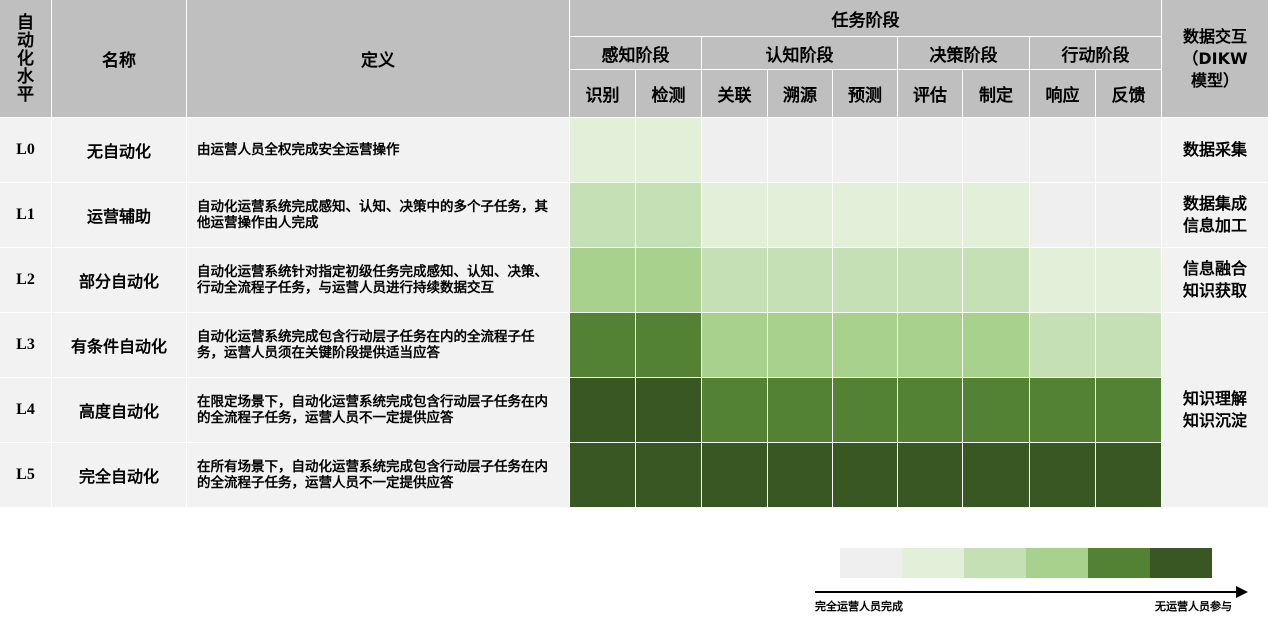 The image size is (1269, 621). What do you see at coordinates (25, 215) in the screenshot?
I see `level: L1` at bounding box center [25, 215].